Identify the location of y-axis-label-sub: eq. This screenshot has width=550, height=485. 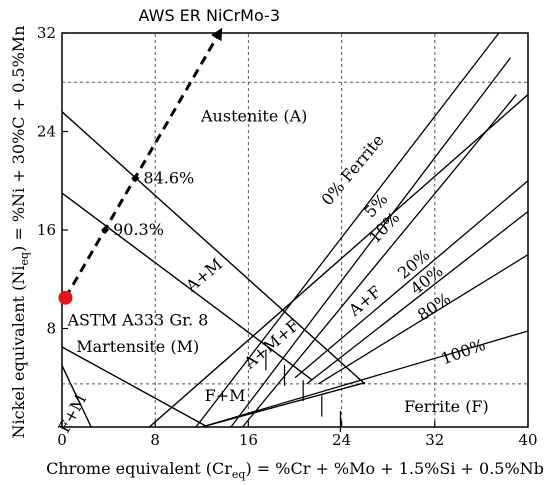
(24, 259).